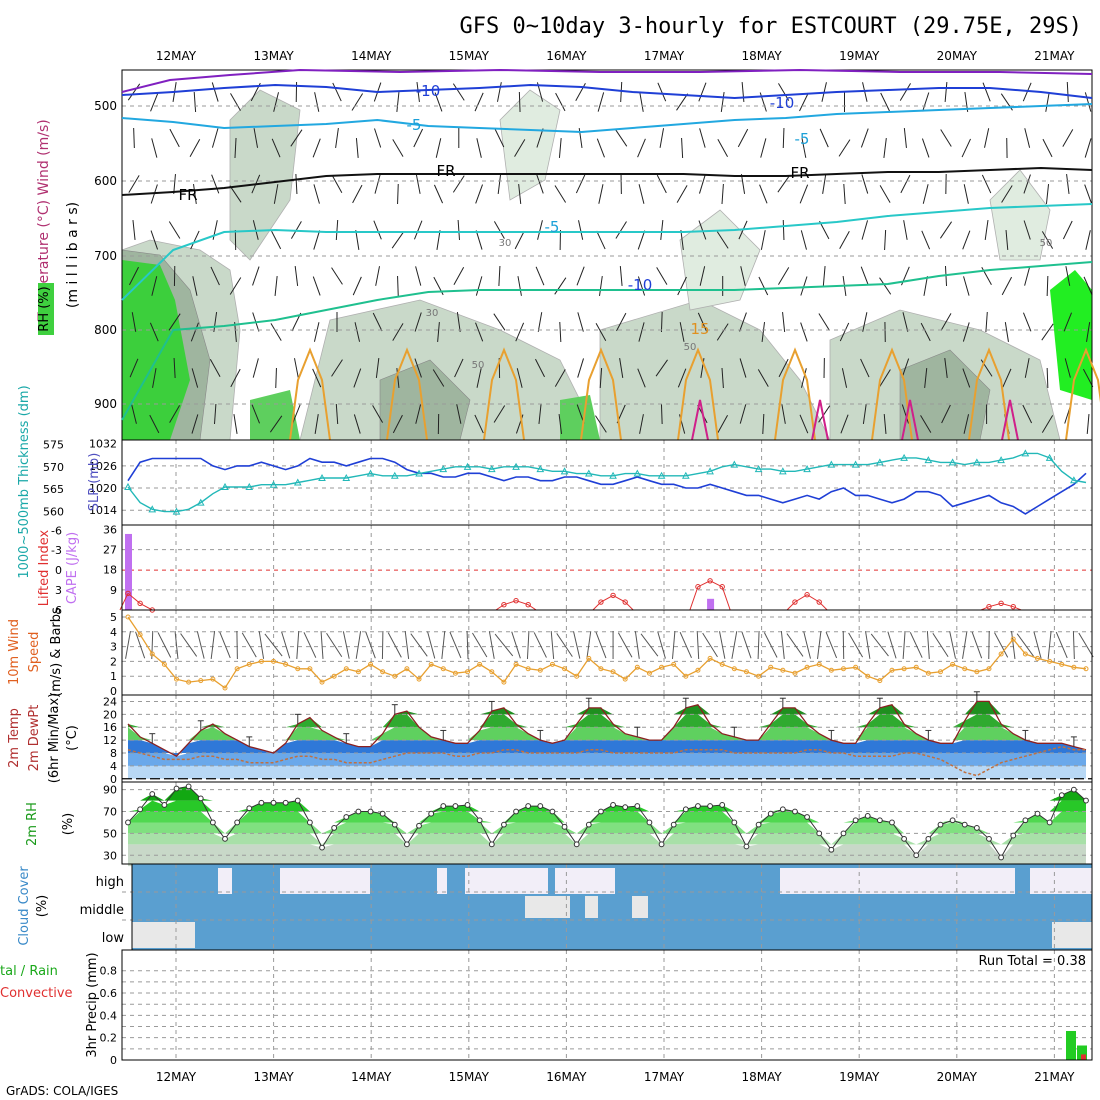  Describe the element at coordinates (68, 824) in the screenshot. I see `axis-label-rh-b: (%)` at that location.